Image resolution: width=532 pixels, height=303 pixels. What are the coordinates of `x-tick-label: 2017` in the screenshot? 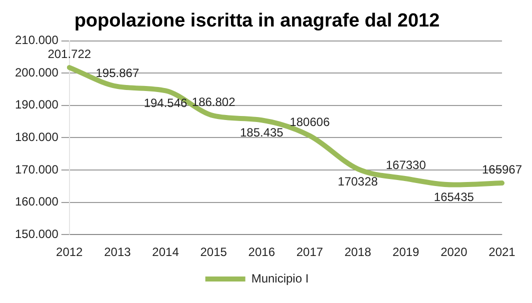 It's located at (310, 252).